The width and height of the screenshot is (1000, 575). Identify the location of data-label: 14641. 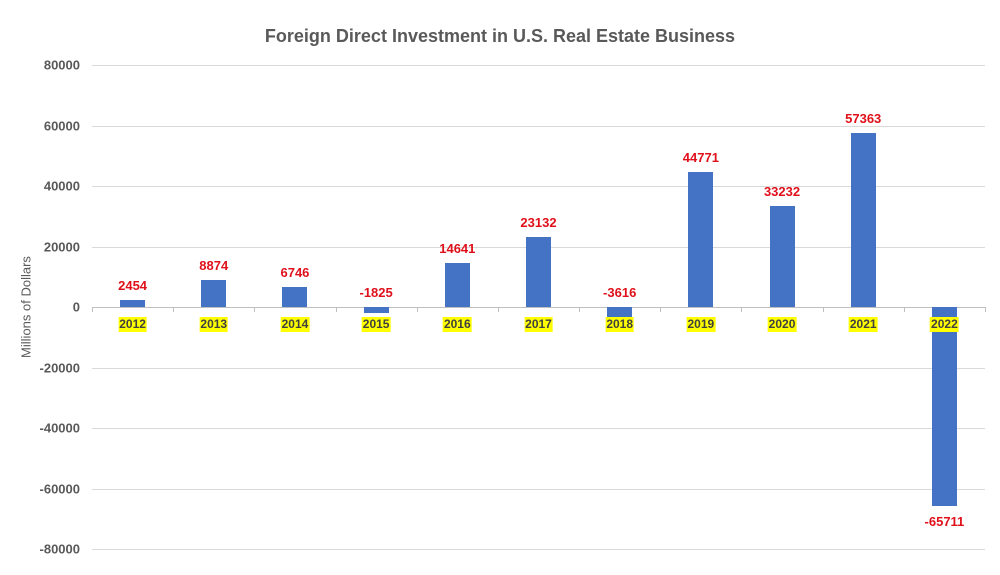
(457, 248).